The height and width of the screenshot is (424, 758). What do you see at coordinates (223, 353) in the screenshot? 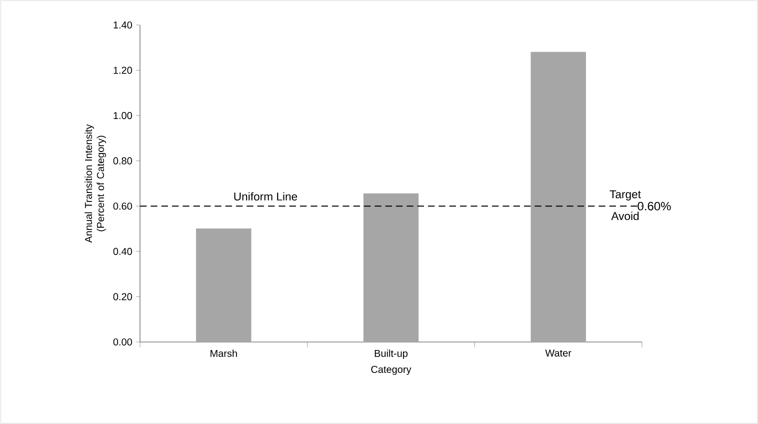
I see `x-tick-label: Marsh` at bounding box center [223, 353].